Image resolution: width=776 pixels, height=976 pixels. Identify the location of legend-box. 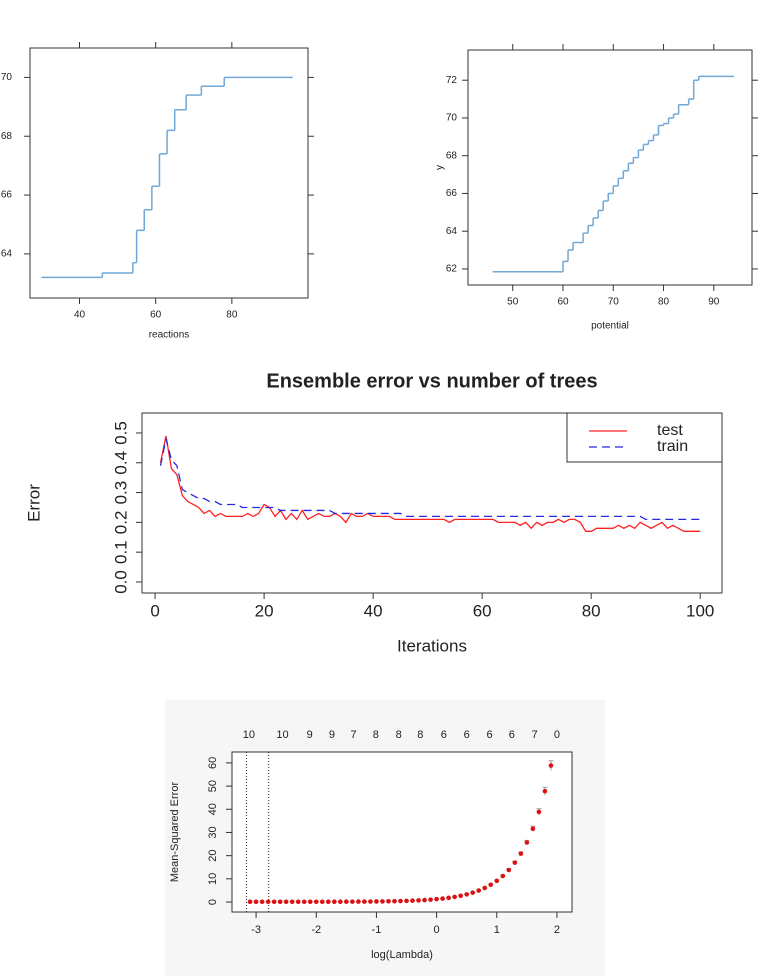
(644, 437).